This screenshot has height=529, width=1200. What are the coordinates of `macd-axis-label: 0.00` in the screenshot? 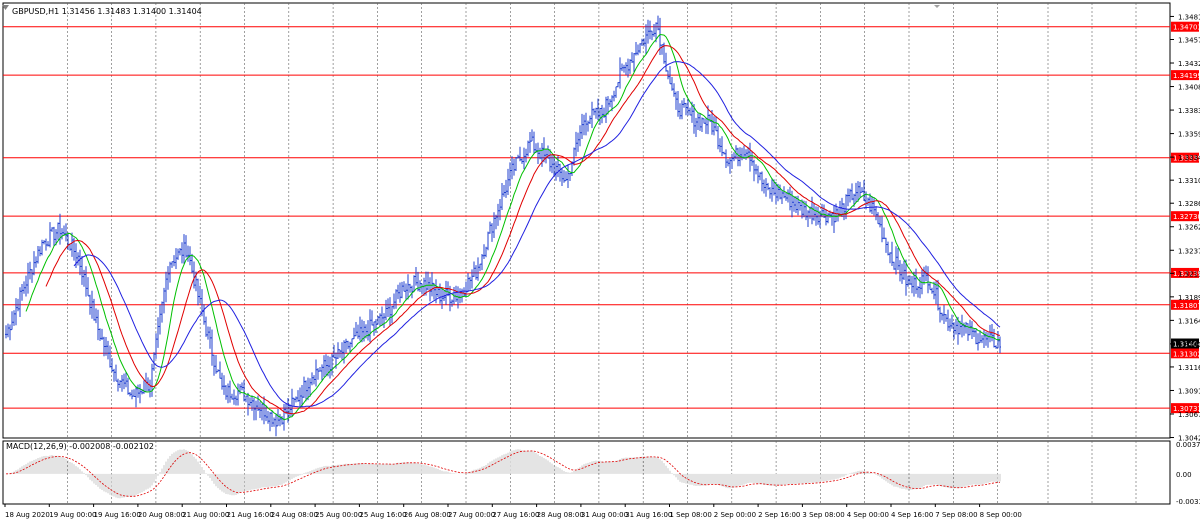 It's located at (1184, 475).